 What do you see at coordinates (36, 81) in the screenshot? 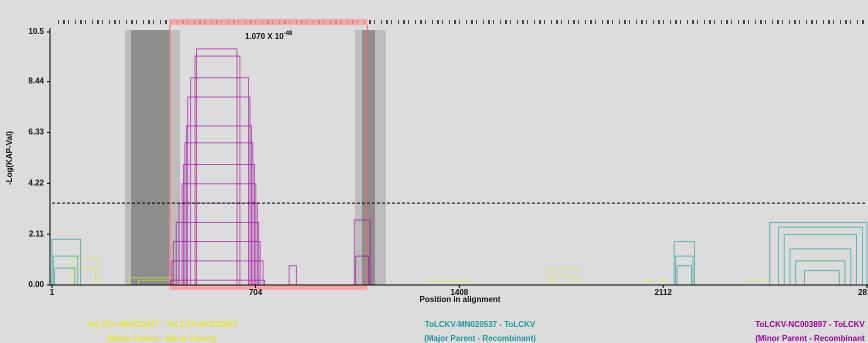
I see `y-tick-label: 8.44` at bounding box center [36, 81].